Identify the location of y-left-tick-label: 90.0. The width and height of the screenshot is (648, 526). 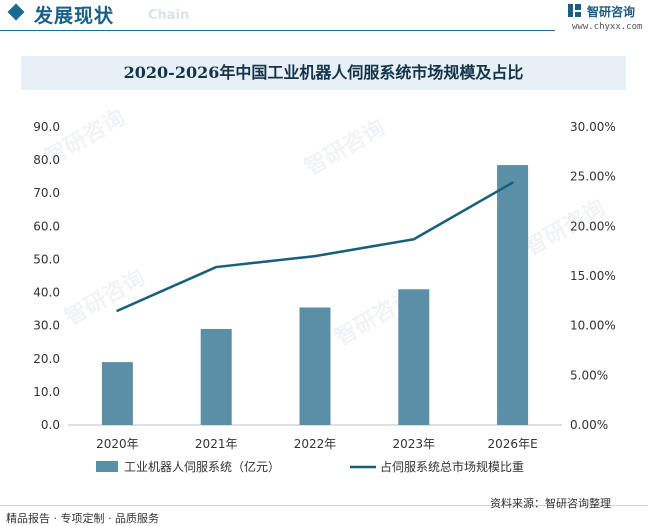
(46, 127).